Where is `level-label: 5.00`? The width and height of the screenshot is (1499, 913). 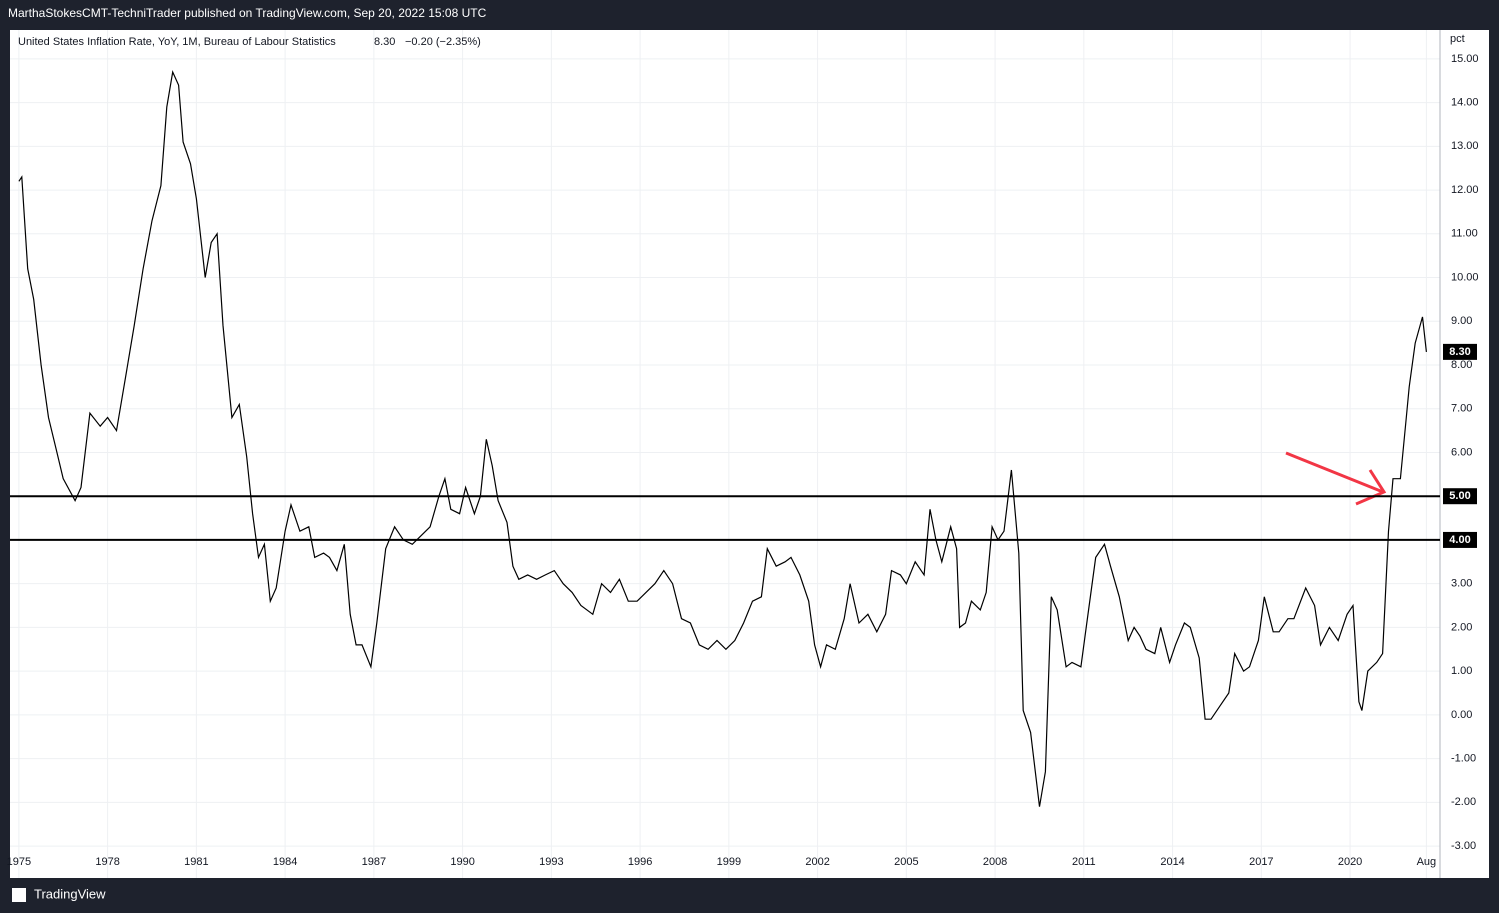
level-label: 5.00 is located at coordinates (1459, 496).